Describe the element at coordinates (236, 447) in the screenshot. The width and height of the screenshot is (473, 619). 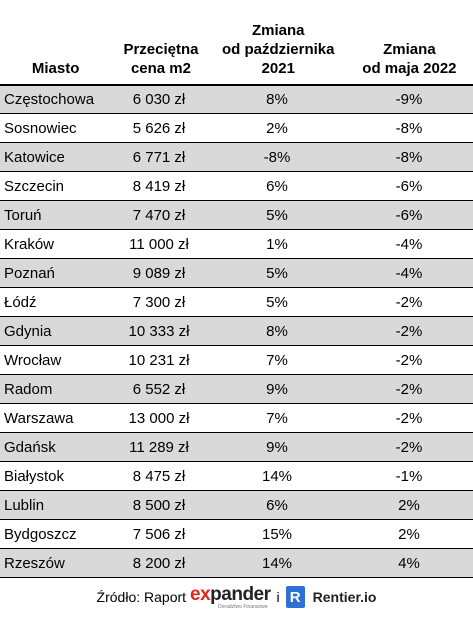
I see `table-row: Gdańsk 11 289 zł 9% -2%` at that location.